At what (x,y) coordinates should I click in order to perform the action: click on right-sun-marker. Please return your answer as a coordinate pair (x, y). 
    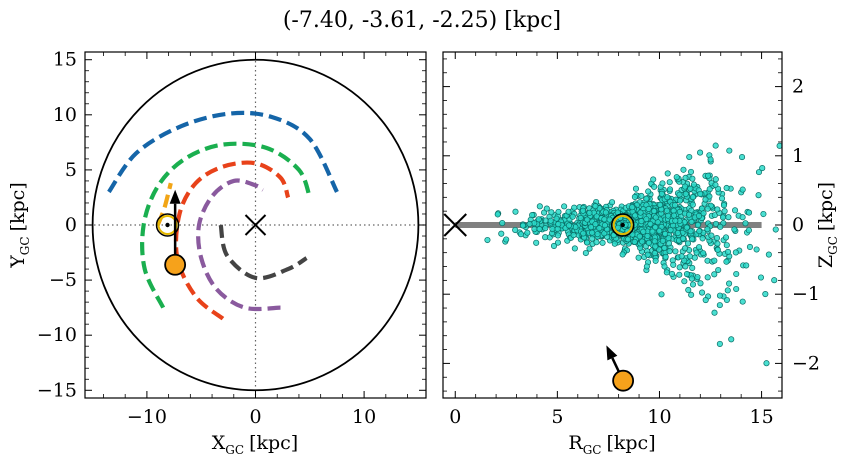
    Looking at the image, I should click on (622, 225).